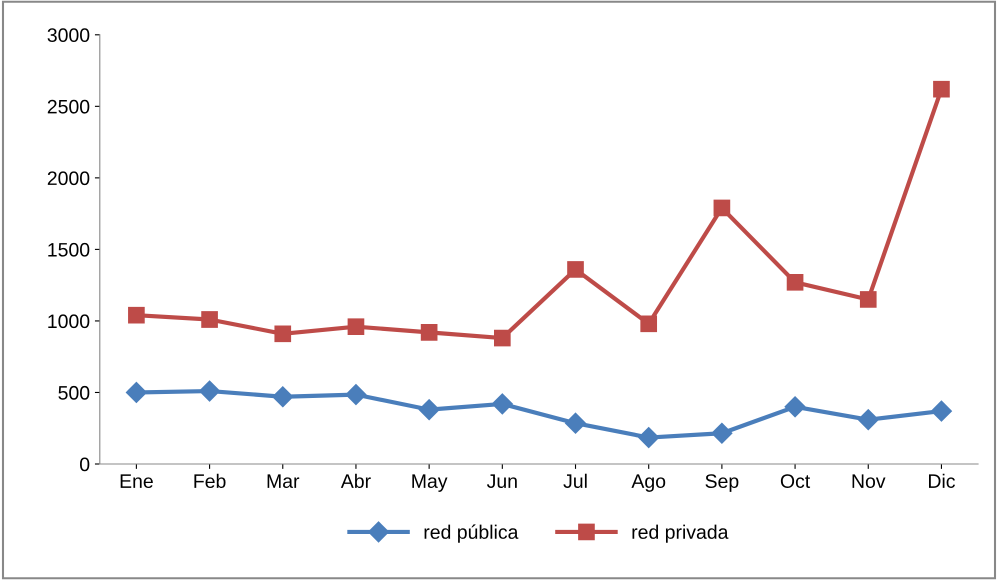  I want to click on x-tick-label: Nov, so click(869, 481).